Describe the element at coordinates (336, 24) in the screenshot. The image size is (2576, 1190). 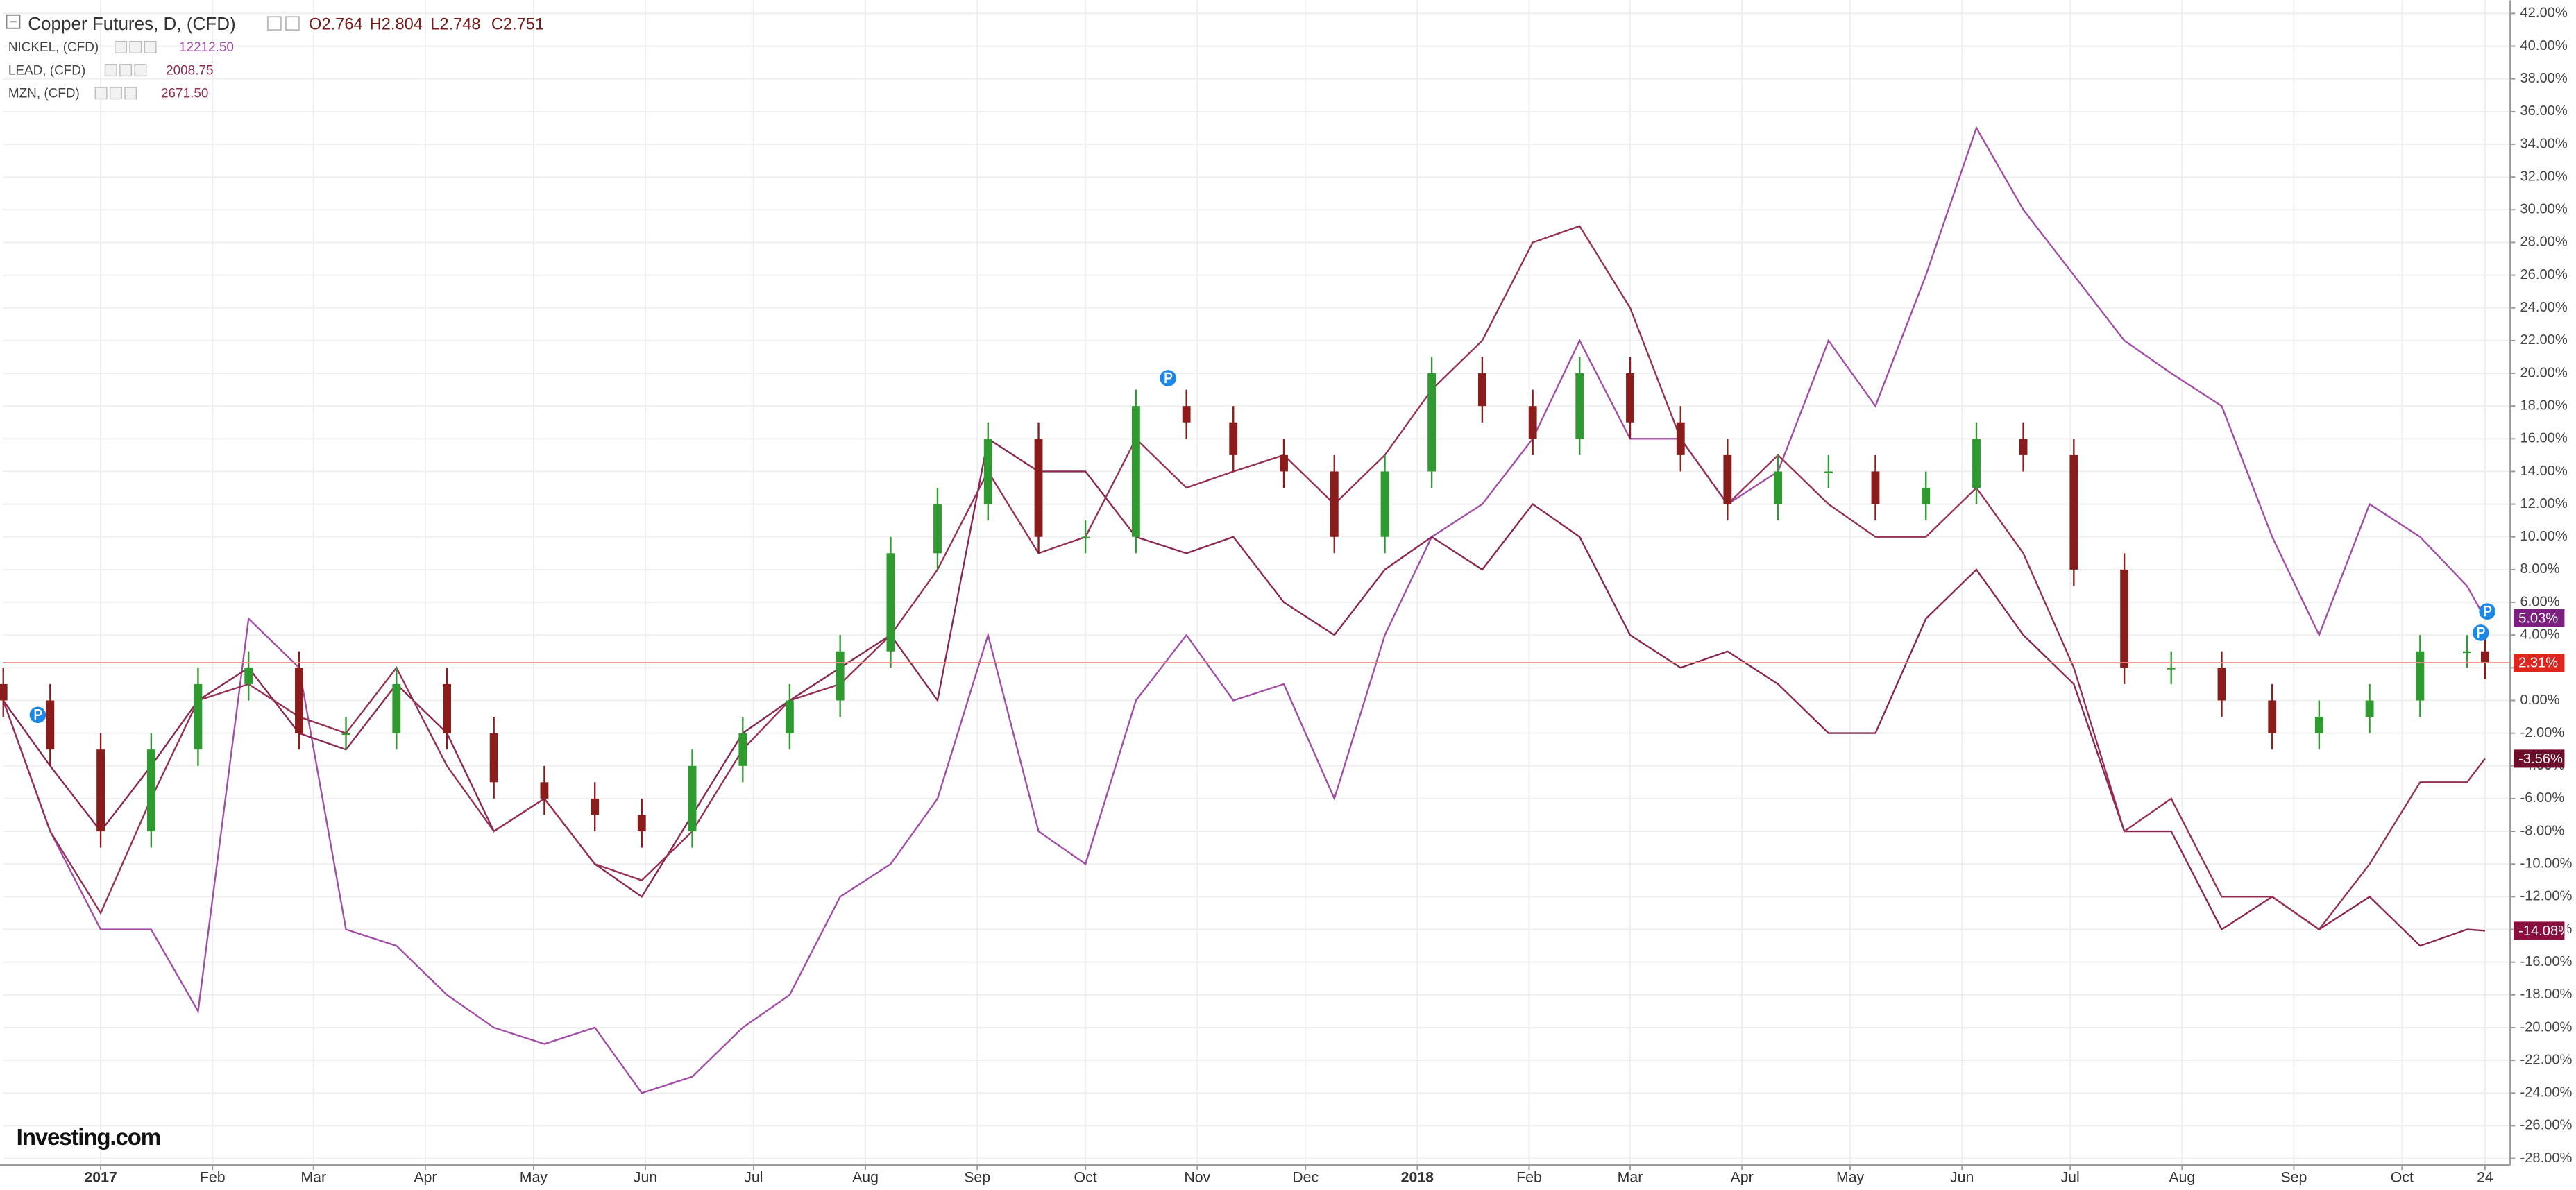
I see `ohlc-value: O2.764` at that location.